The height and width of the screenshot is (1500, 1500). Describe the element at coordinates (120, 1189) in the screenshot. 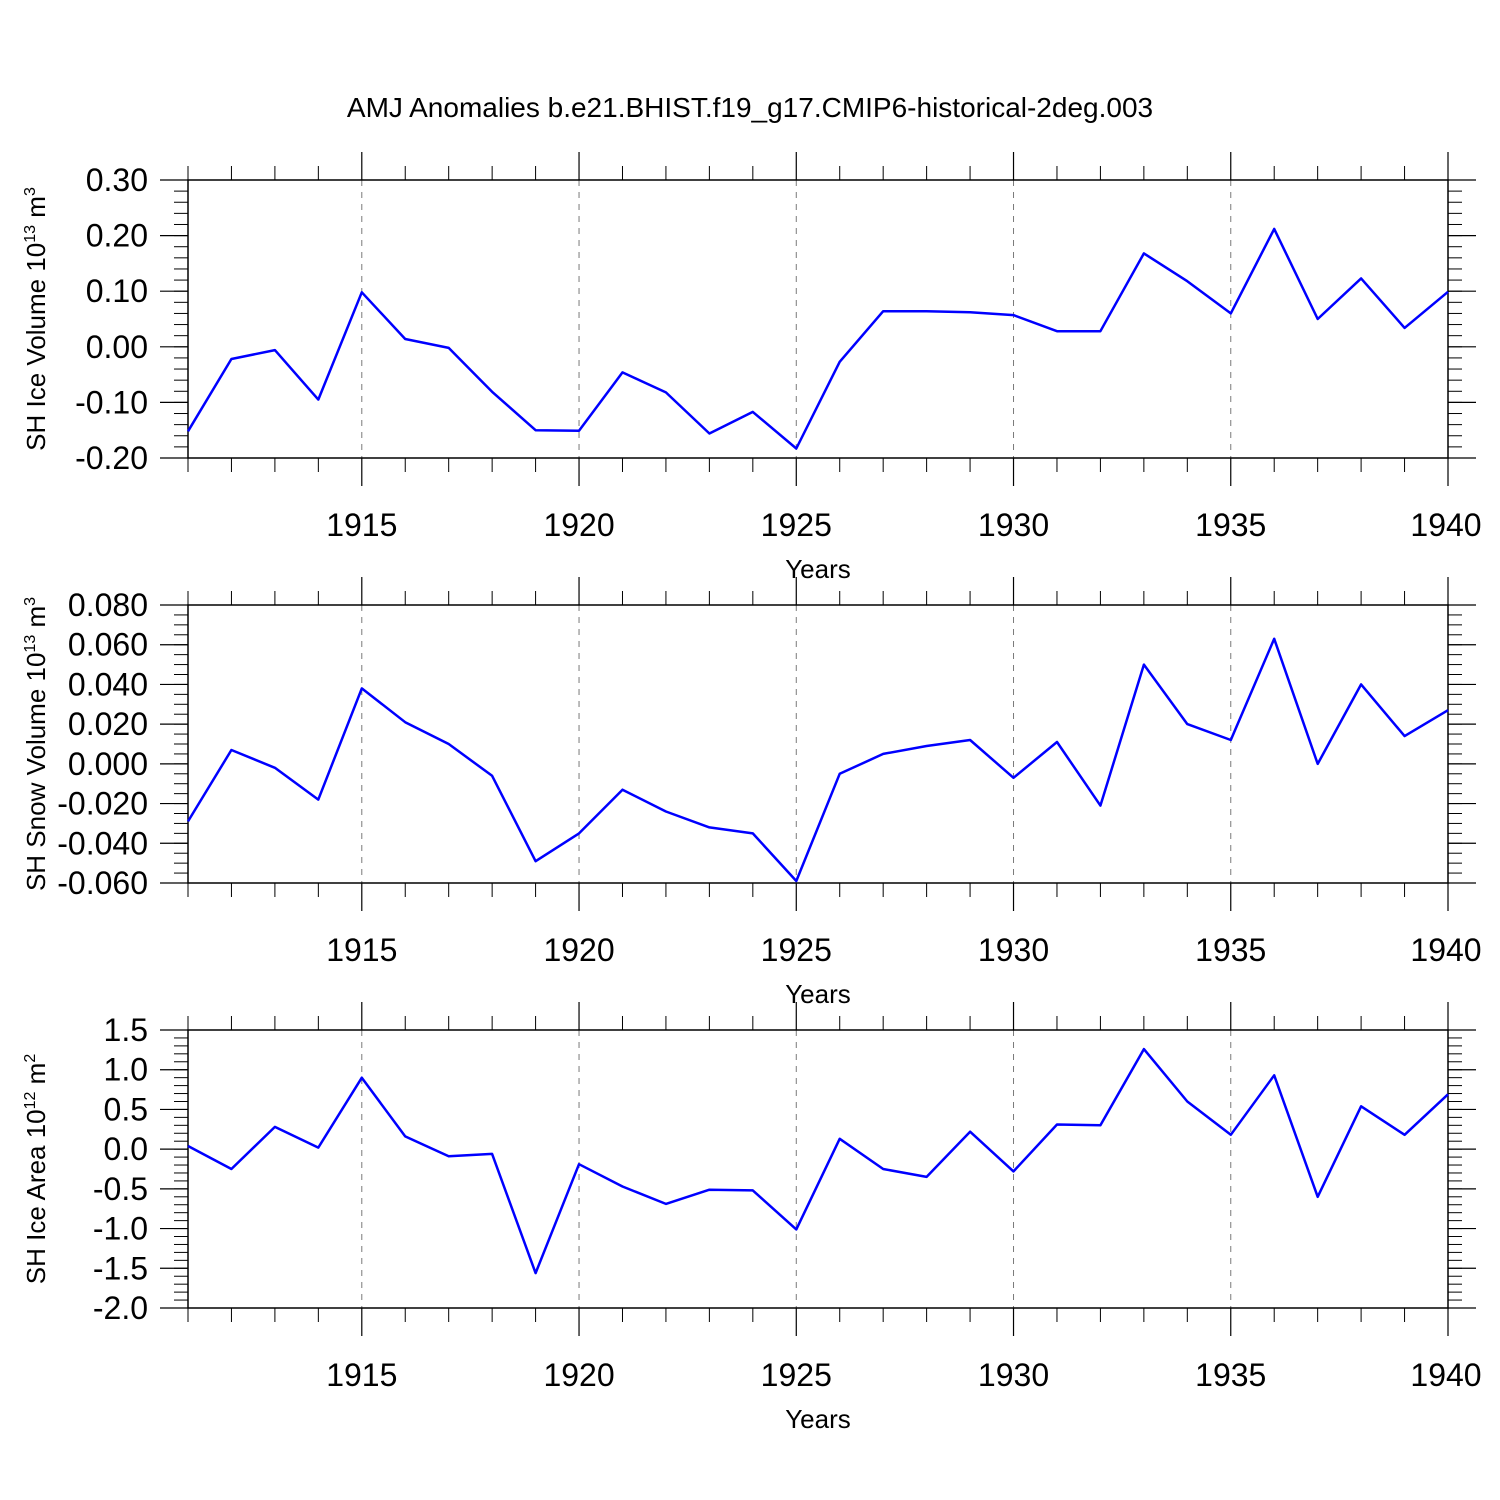

I see `y-tick-label: -0.5` at that location.